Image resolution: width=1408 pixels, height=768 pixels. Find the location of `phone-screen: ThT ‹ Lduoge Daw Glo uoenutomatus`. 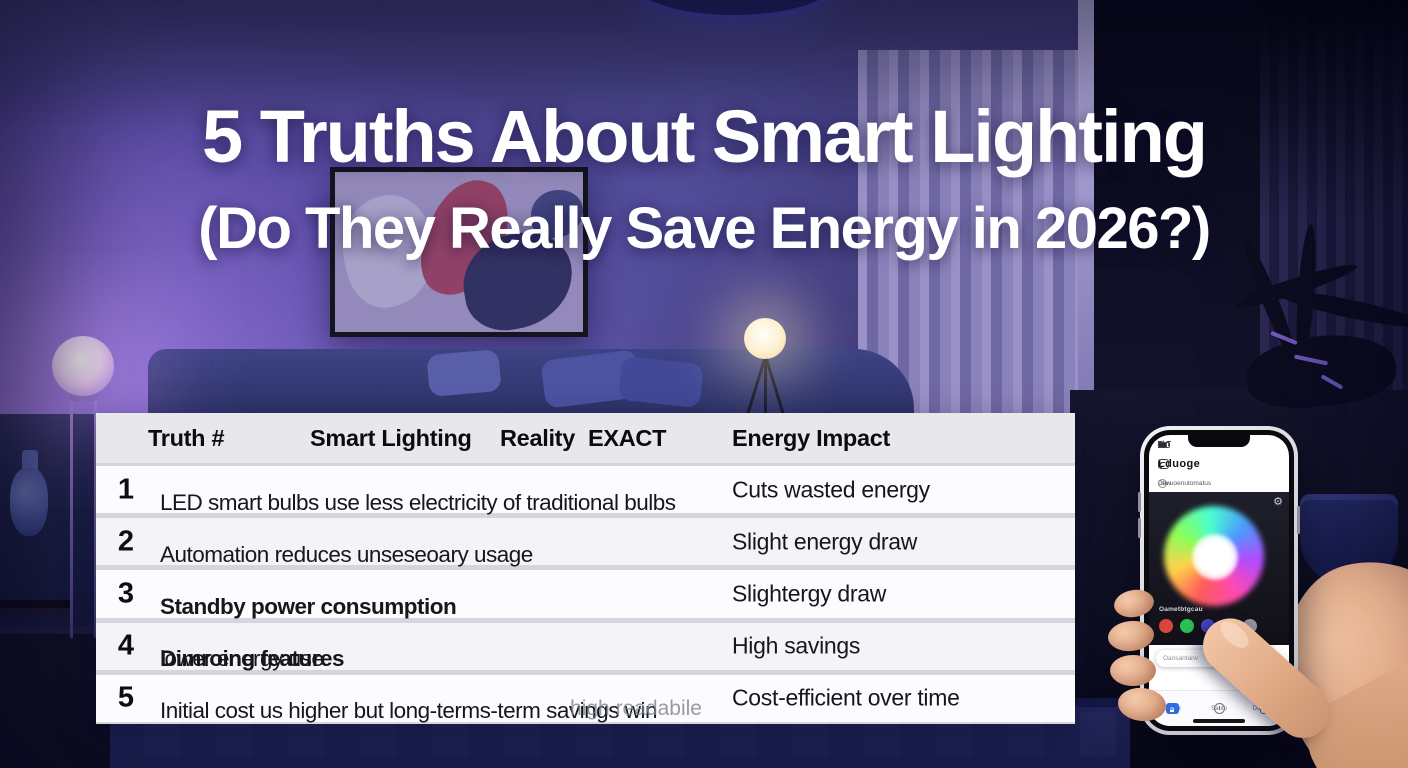

phone-screen: ThT ‹ Lduoge Daw Glo uoenutomatus is located at coordinates (1219, 580).